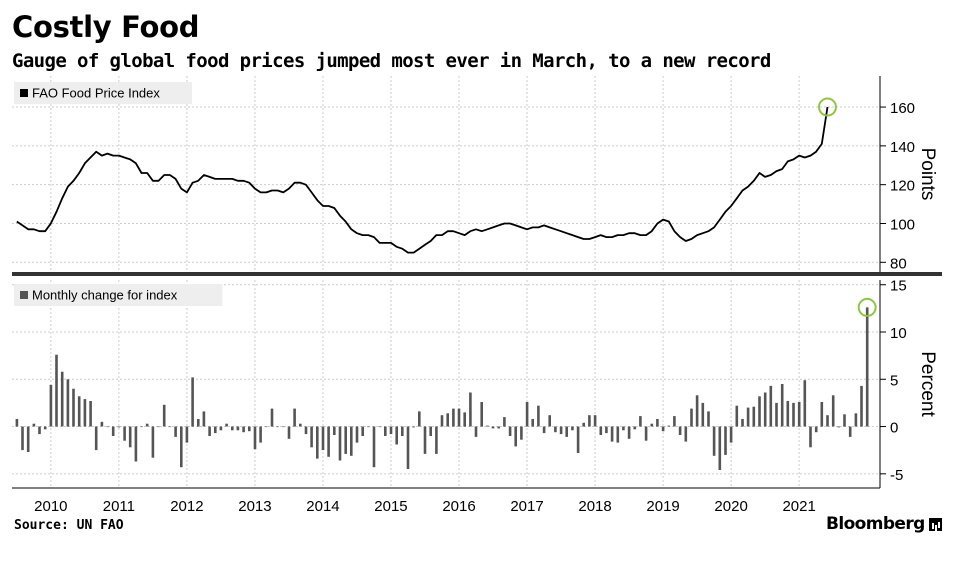 This screenshot has width=964, height=570. What do you see at coordinates (477, 274) in the screenshot?
I see `panel-divider` at bounding box center [477, 274].